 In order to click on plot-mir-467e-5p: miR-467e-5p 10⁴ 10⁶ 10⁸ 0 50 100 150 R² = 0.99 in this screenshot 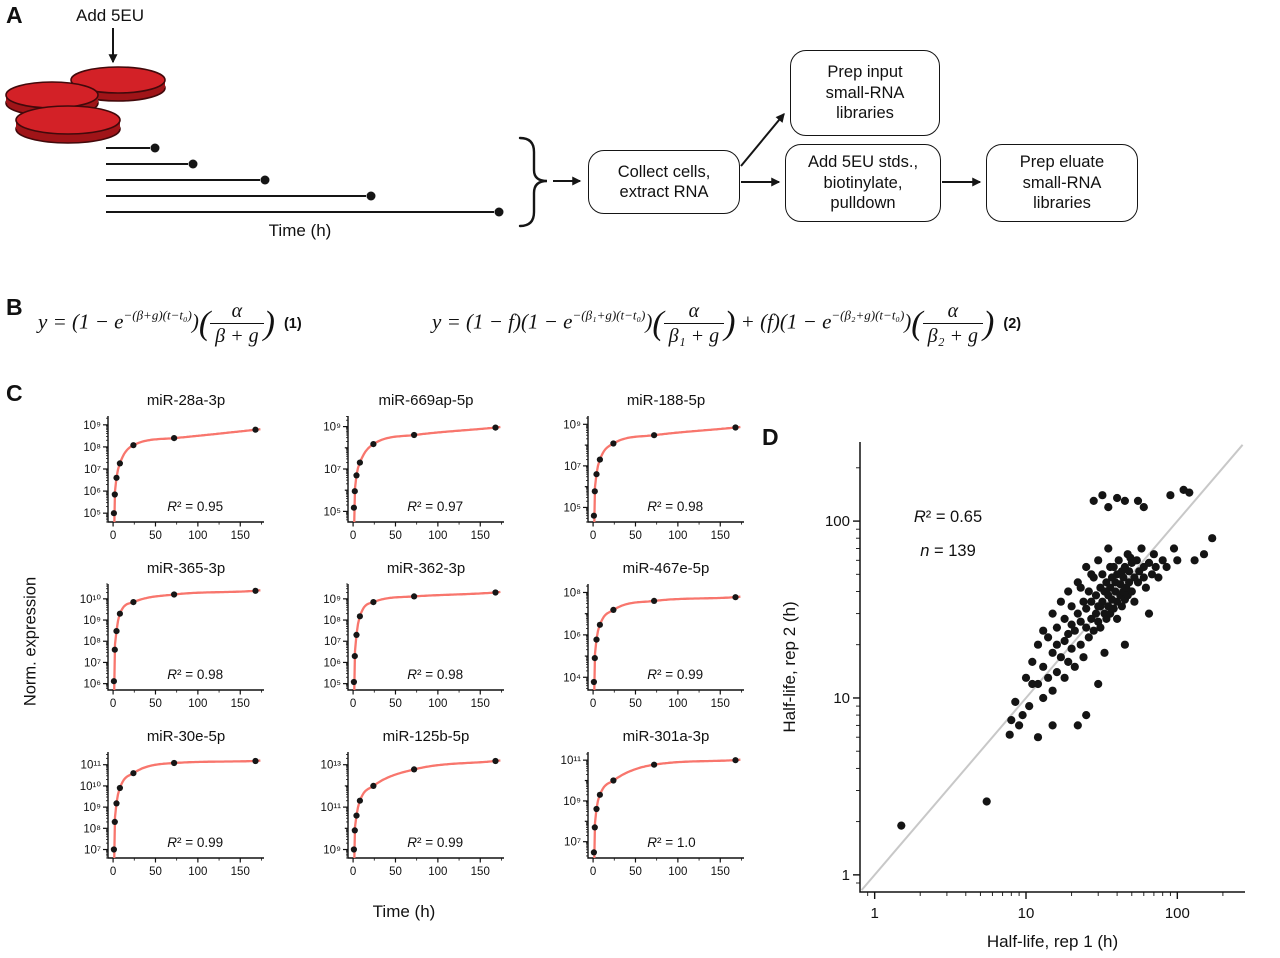, I will do `click(644, 644)`.